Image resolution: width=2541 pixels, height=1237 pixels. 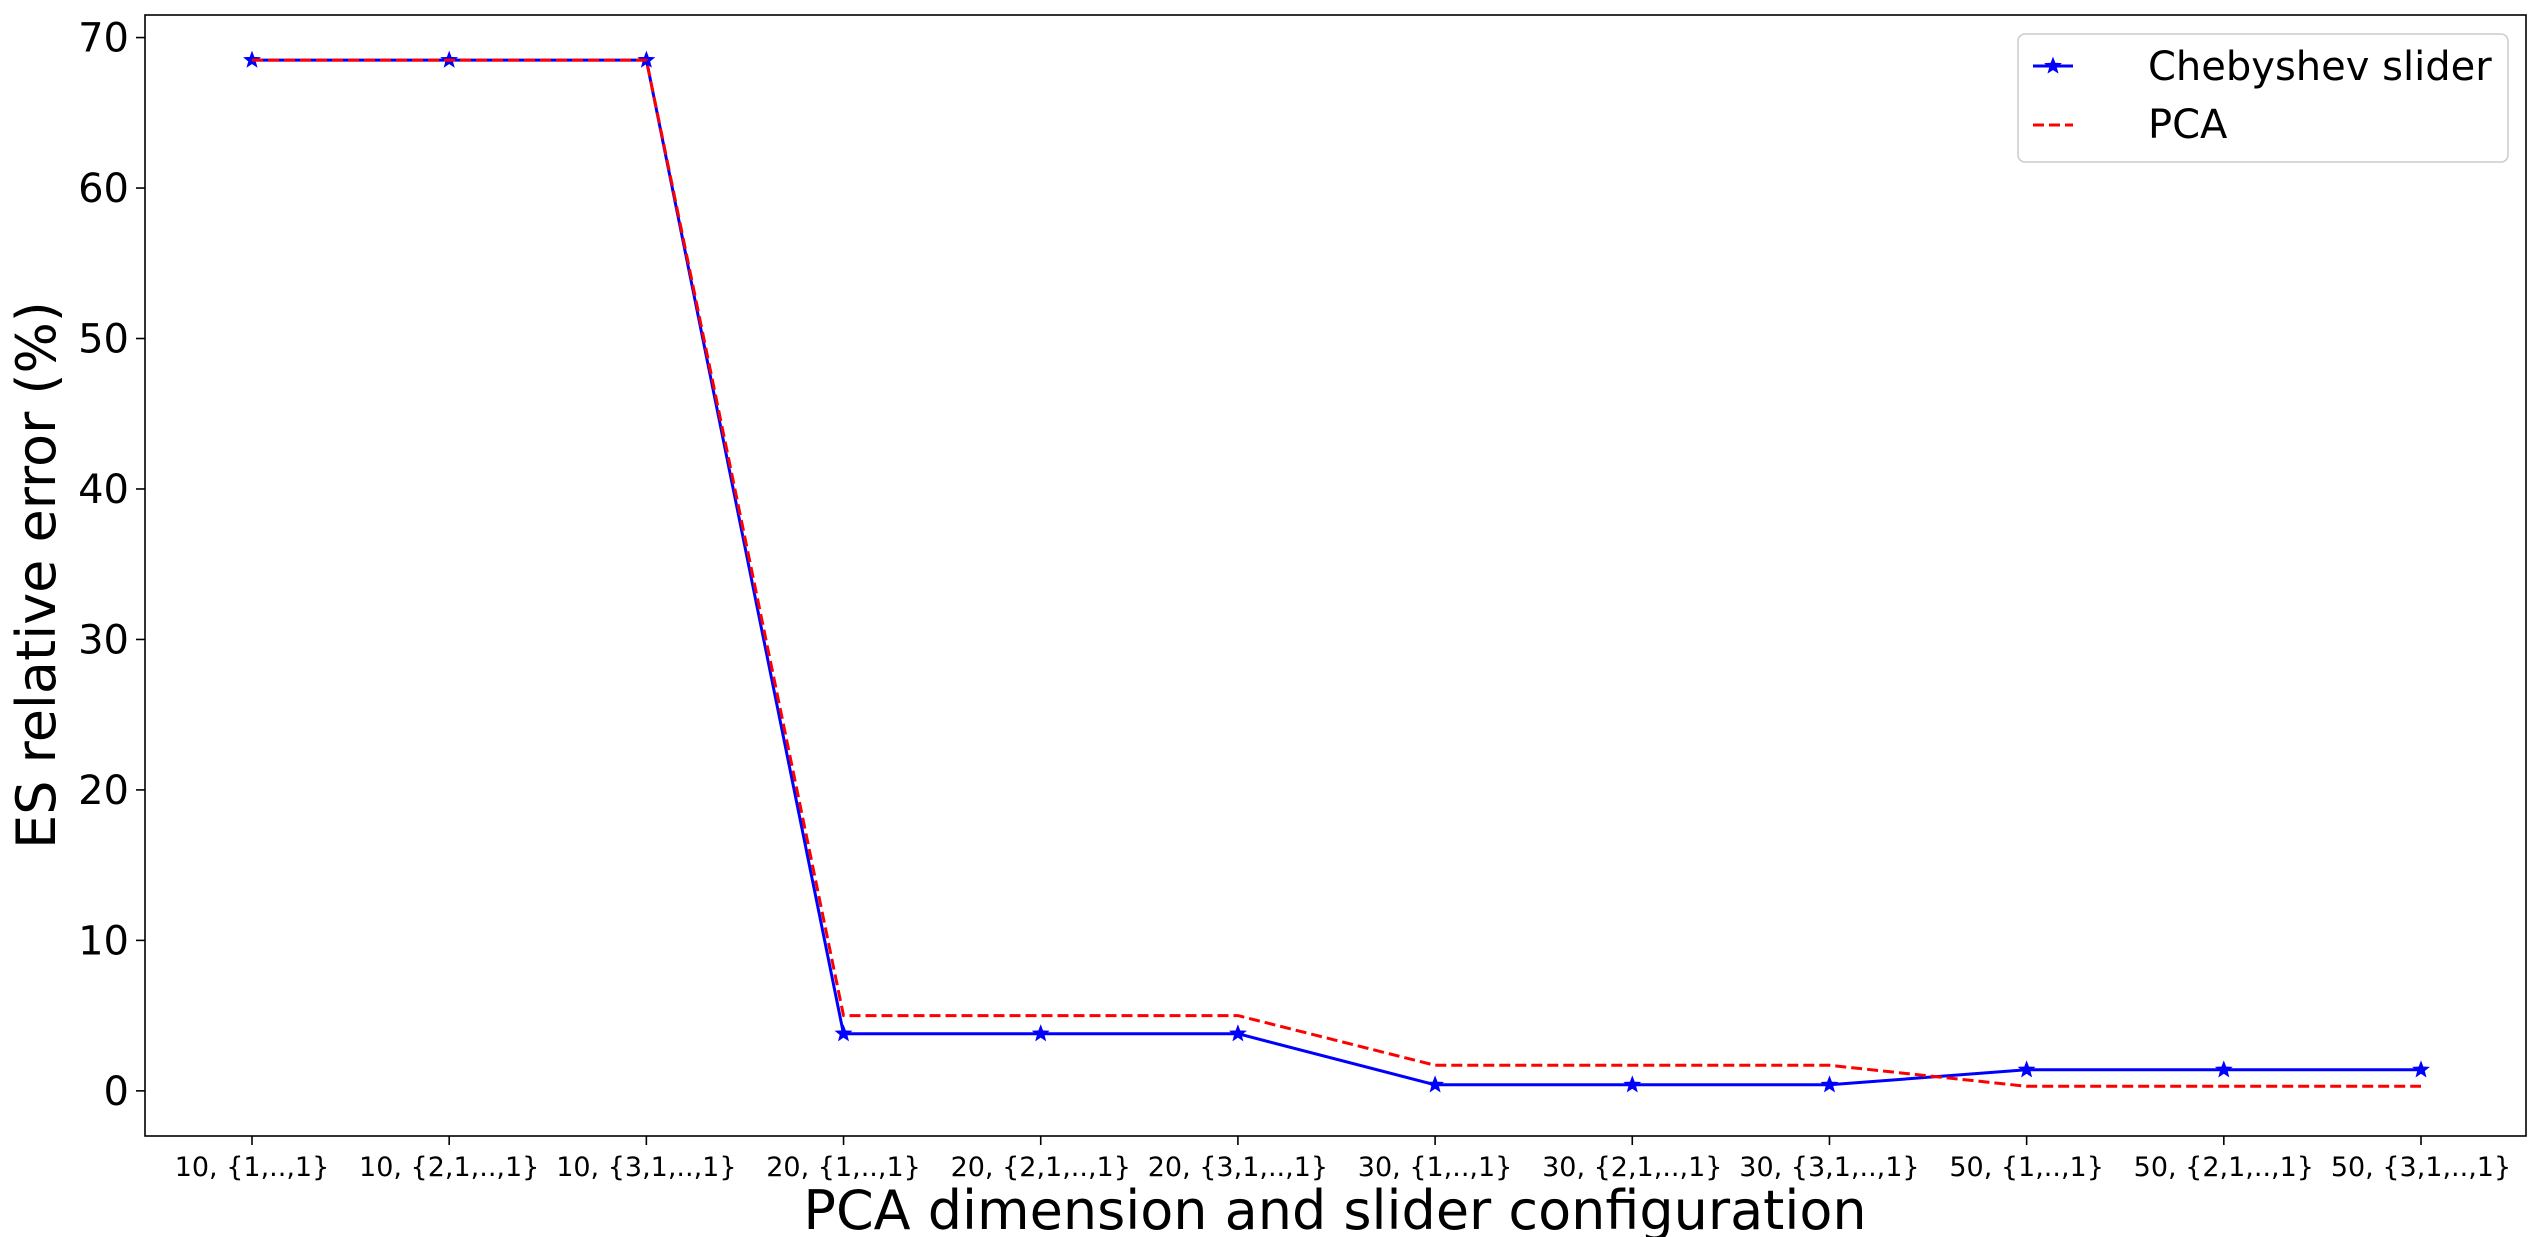 I want to click on legend: Chebyshev slider PCA, so click(x=2263, y=98).